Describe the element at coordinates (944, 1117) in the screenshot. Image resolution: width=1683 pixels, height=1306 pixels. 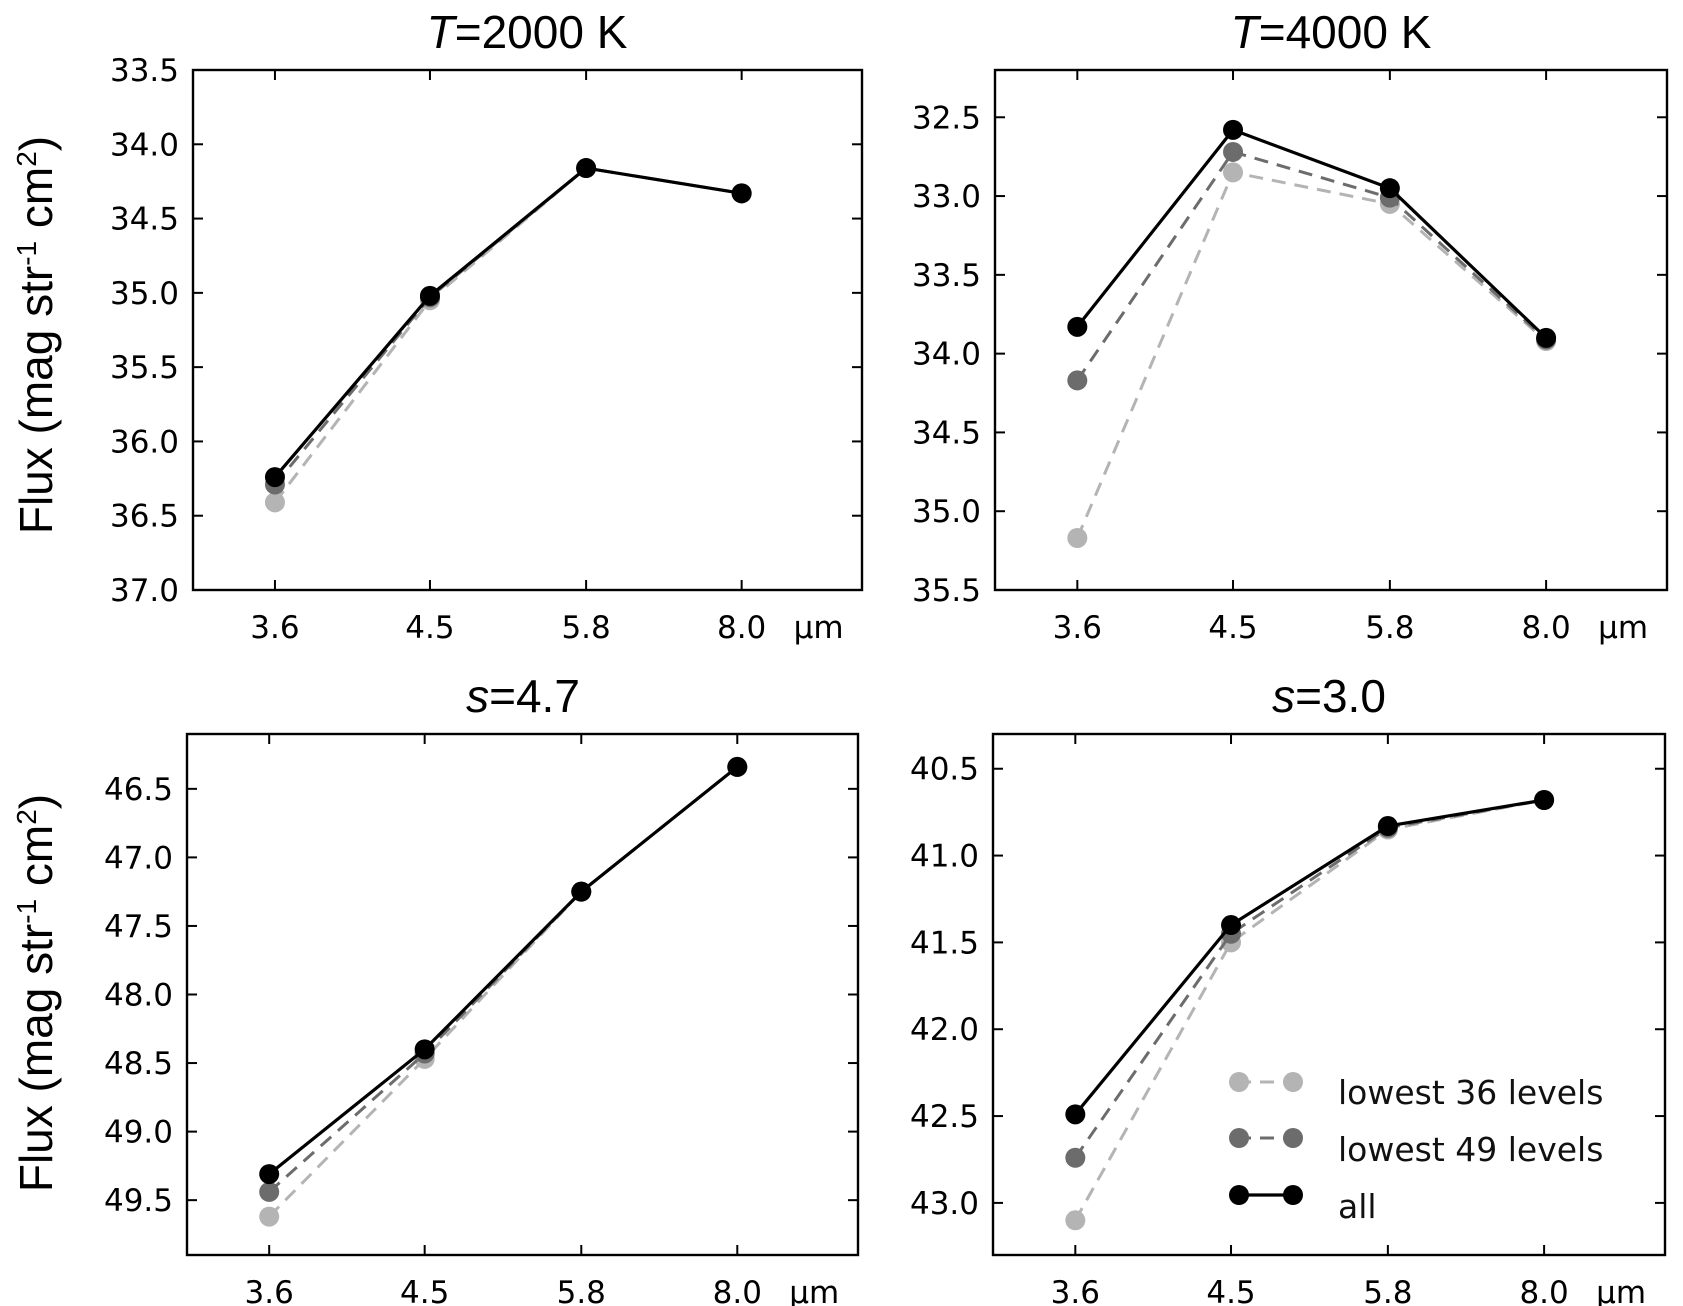
I see `y-tick-label: 42.5` at that location.